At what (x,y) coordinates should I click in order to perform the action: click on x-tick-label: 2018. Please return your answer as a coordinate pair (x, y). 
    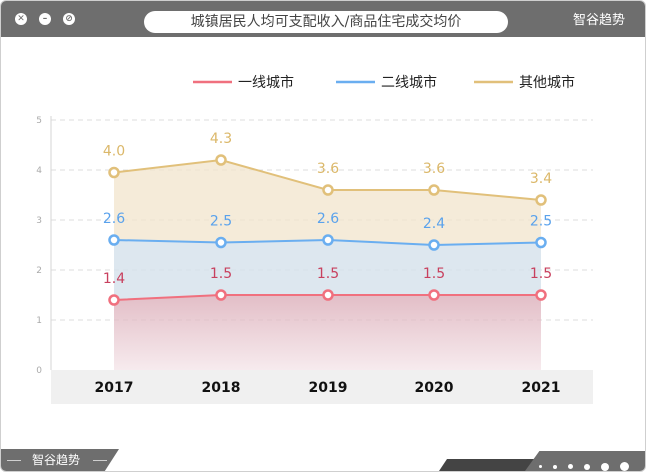
    Looking at the image, I should click on (221, 388).